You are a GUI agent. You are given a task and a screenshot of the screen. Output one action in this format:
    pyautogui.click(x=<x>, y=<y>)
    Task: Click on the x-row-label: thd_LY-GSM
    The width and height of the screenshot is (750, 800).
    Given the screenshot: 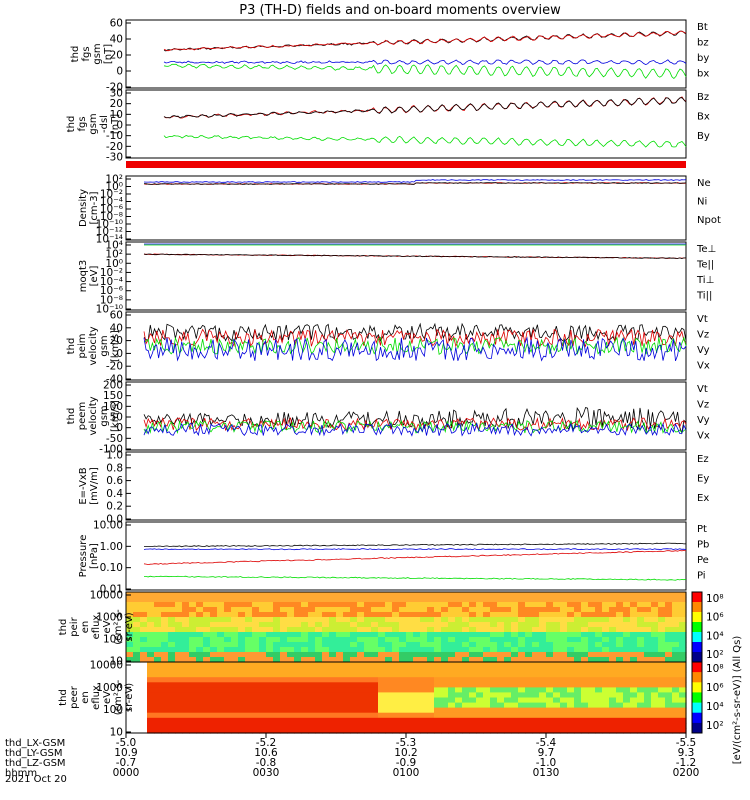 What is the action you would take?
    pyautogui.click(x=33, y=753)
    